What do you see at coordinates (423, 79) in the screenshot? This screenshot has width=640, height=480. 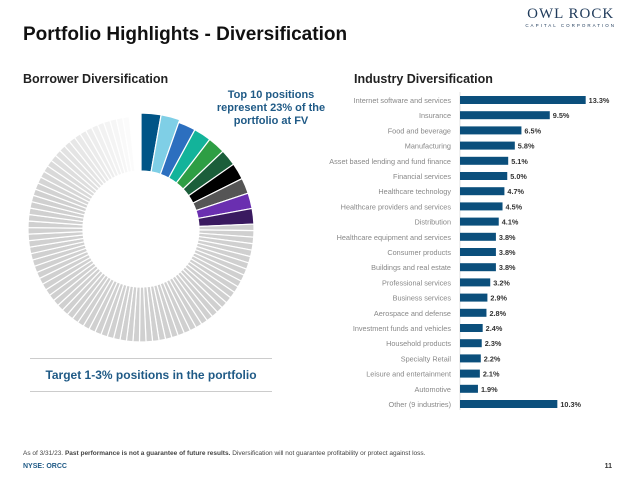 I see `industry-title: Industry Diversification` at bounding box center [423, 79].